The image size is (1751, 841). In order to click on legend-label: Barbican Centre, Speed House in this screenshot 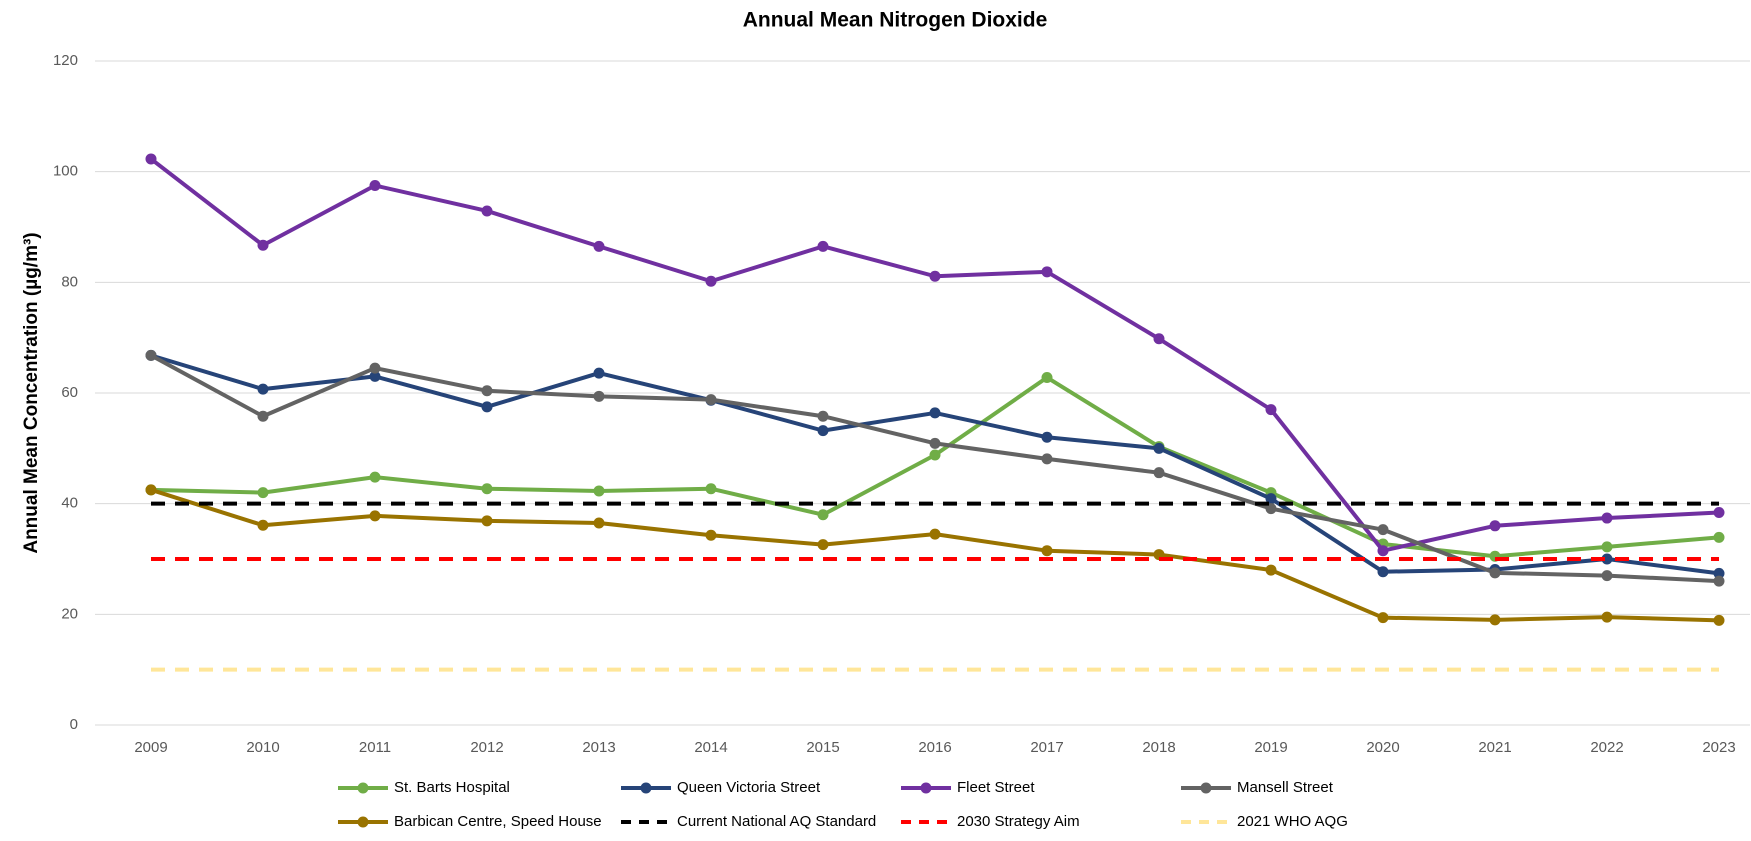, I will do `click(498, 821)`.